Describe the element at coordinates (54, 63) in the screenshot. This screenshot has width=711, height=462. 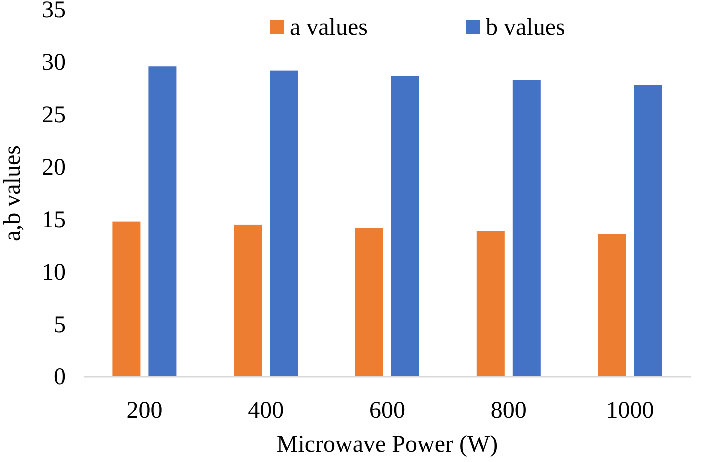
I see `y-tick-label: 30` at that location.